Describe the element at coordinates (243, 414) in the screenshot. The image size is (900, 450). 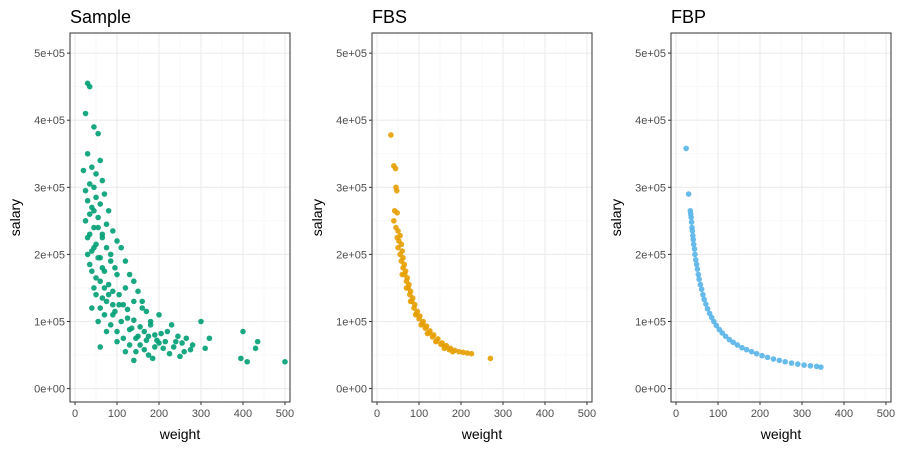
I see `x-tick-label: 400` at that location.